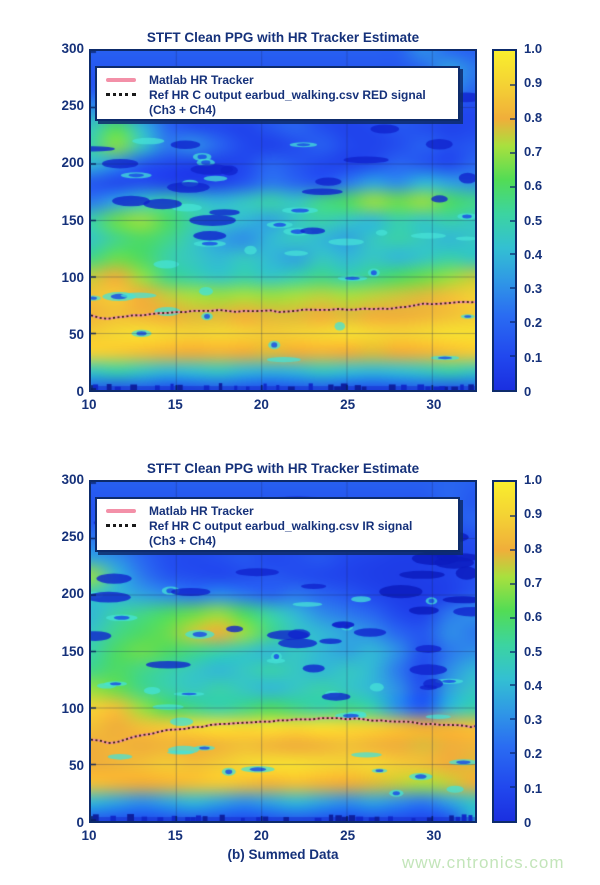 This screenshot has height=885, width=600. What do you see at coordinates (483, 862) in the screenshot?
I see `watermark: www.cntronics.com` at bounding box center [483, 862].